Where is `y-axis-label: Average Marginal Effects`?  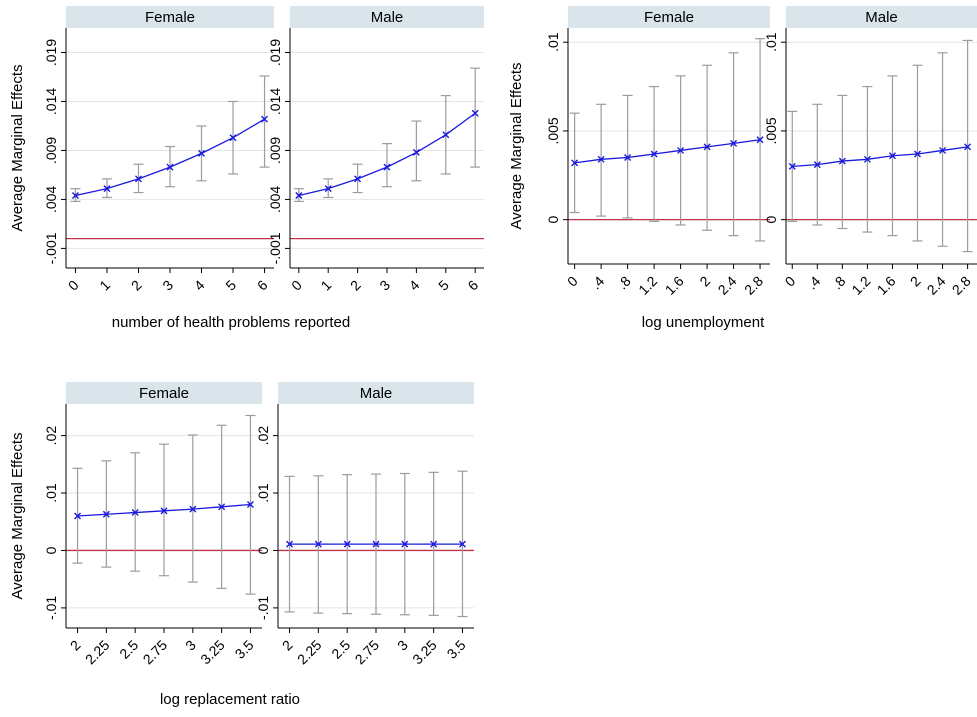 y-axis-label: Average Marginal Effects is located at coordinates (17, 147).